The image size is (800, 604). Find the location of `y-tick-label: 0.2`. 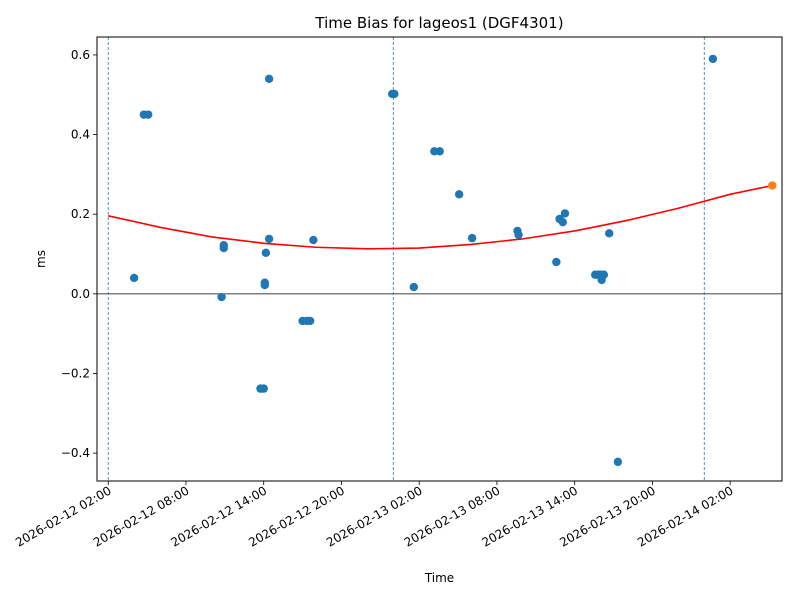

y-tick-label: 0.2 is located at coordinates (80, 214).